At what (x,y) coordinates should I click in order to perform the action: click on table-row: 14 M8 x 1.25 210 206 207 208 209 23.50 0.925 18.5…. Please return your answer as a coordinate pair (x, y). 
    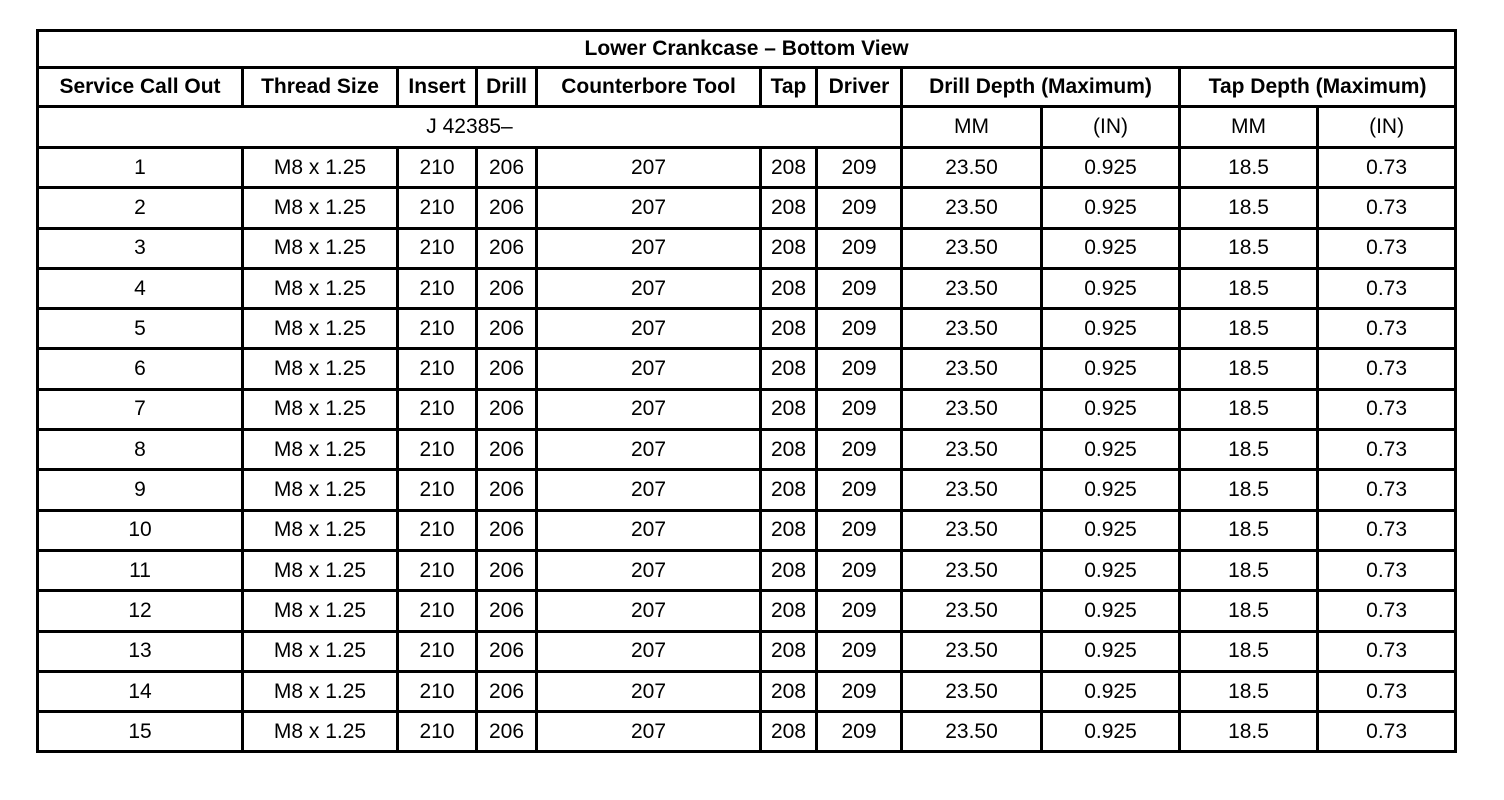
    Looking at the image, I should click on (747, 691).